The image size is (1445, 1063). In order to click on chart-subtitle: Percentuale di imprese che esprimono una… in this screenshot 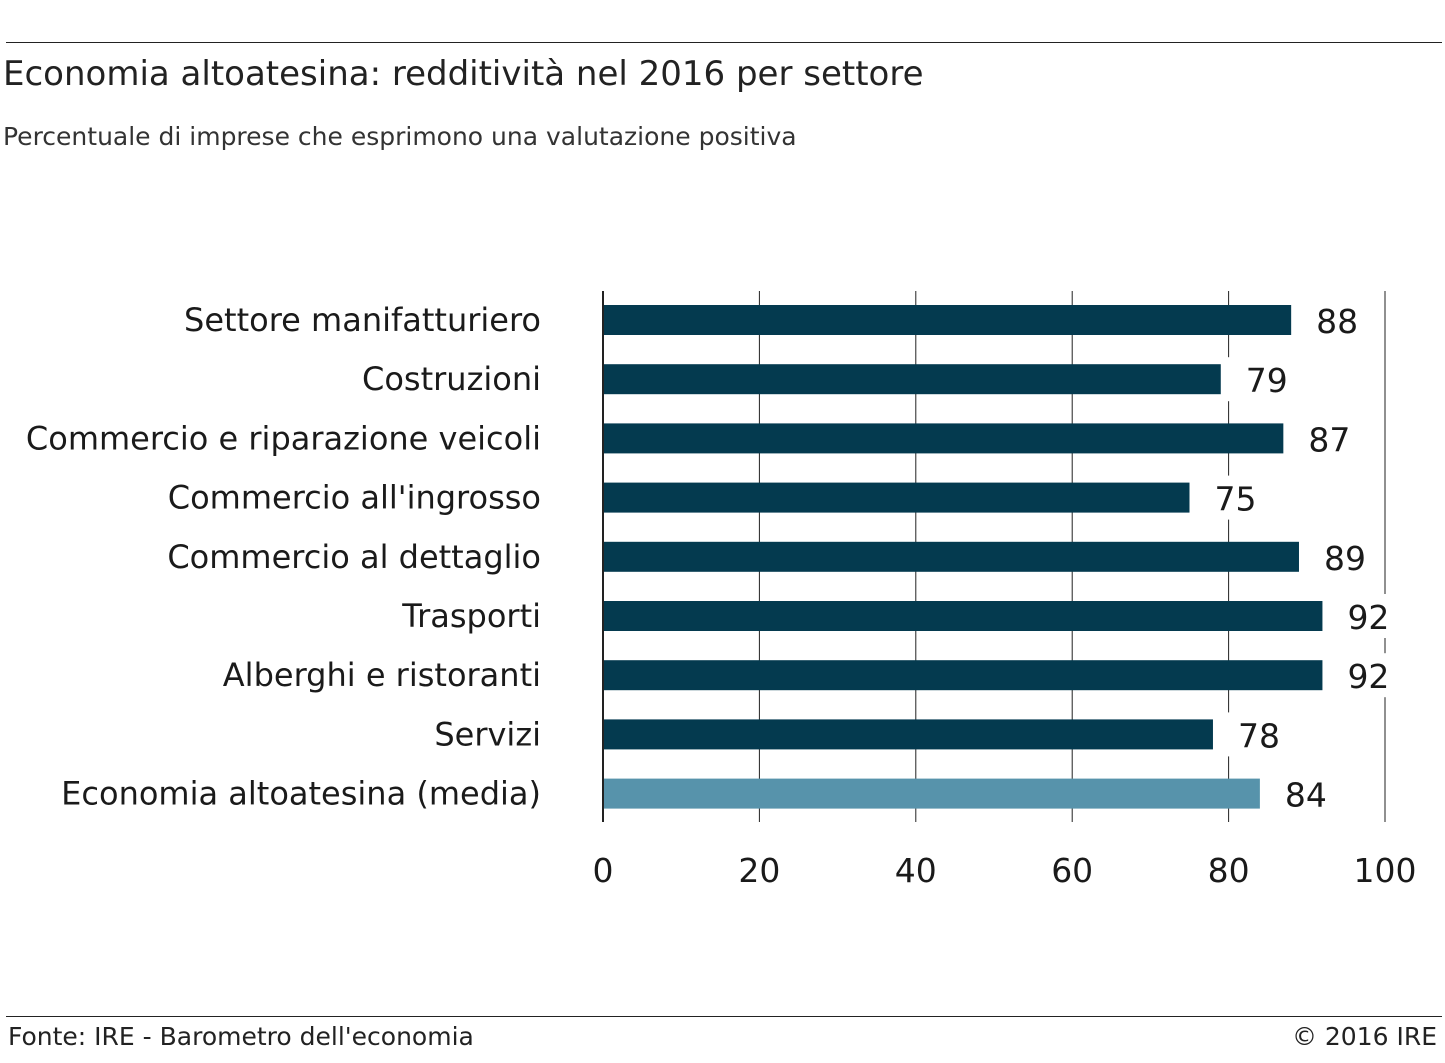, I will do `click(400, 136)`.